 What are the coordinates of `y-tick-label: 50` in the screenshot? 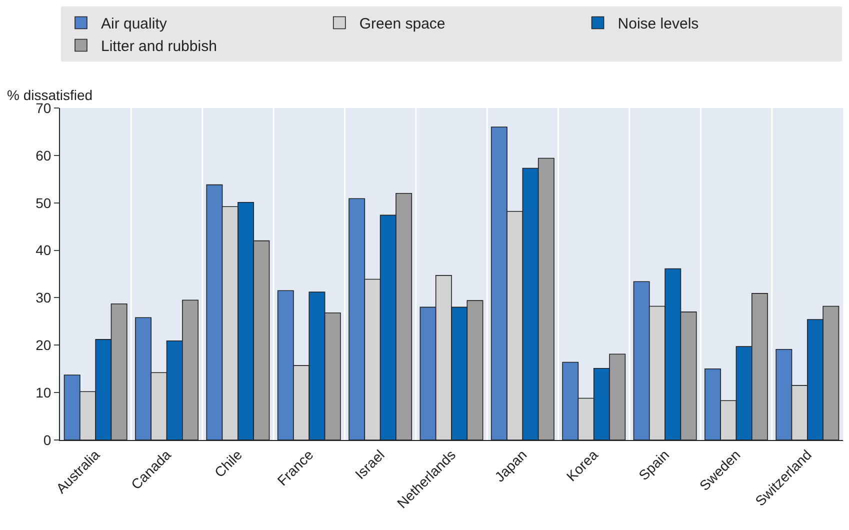 It's located at (44, 202).